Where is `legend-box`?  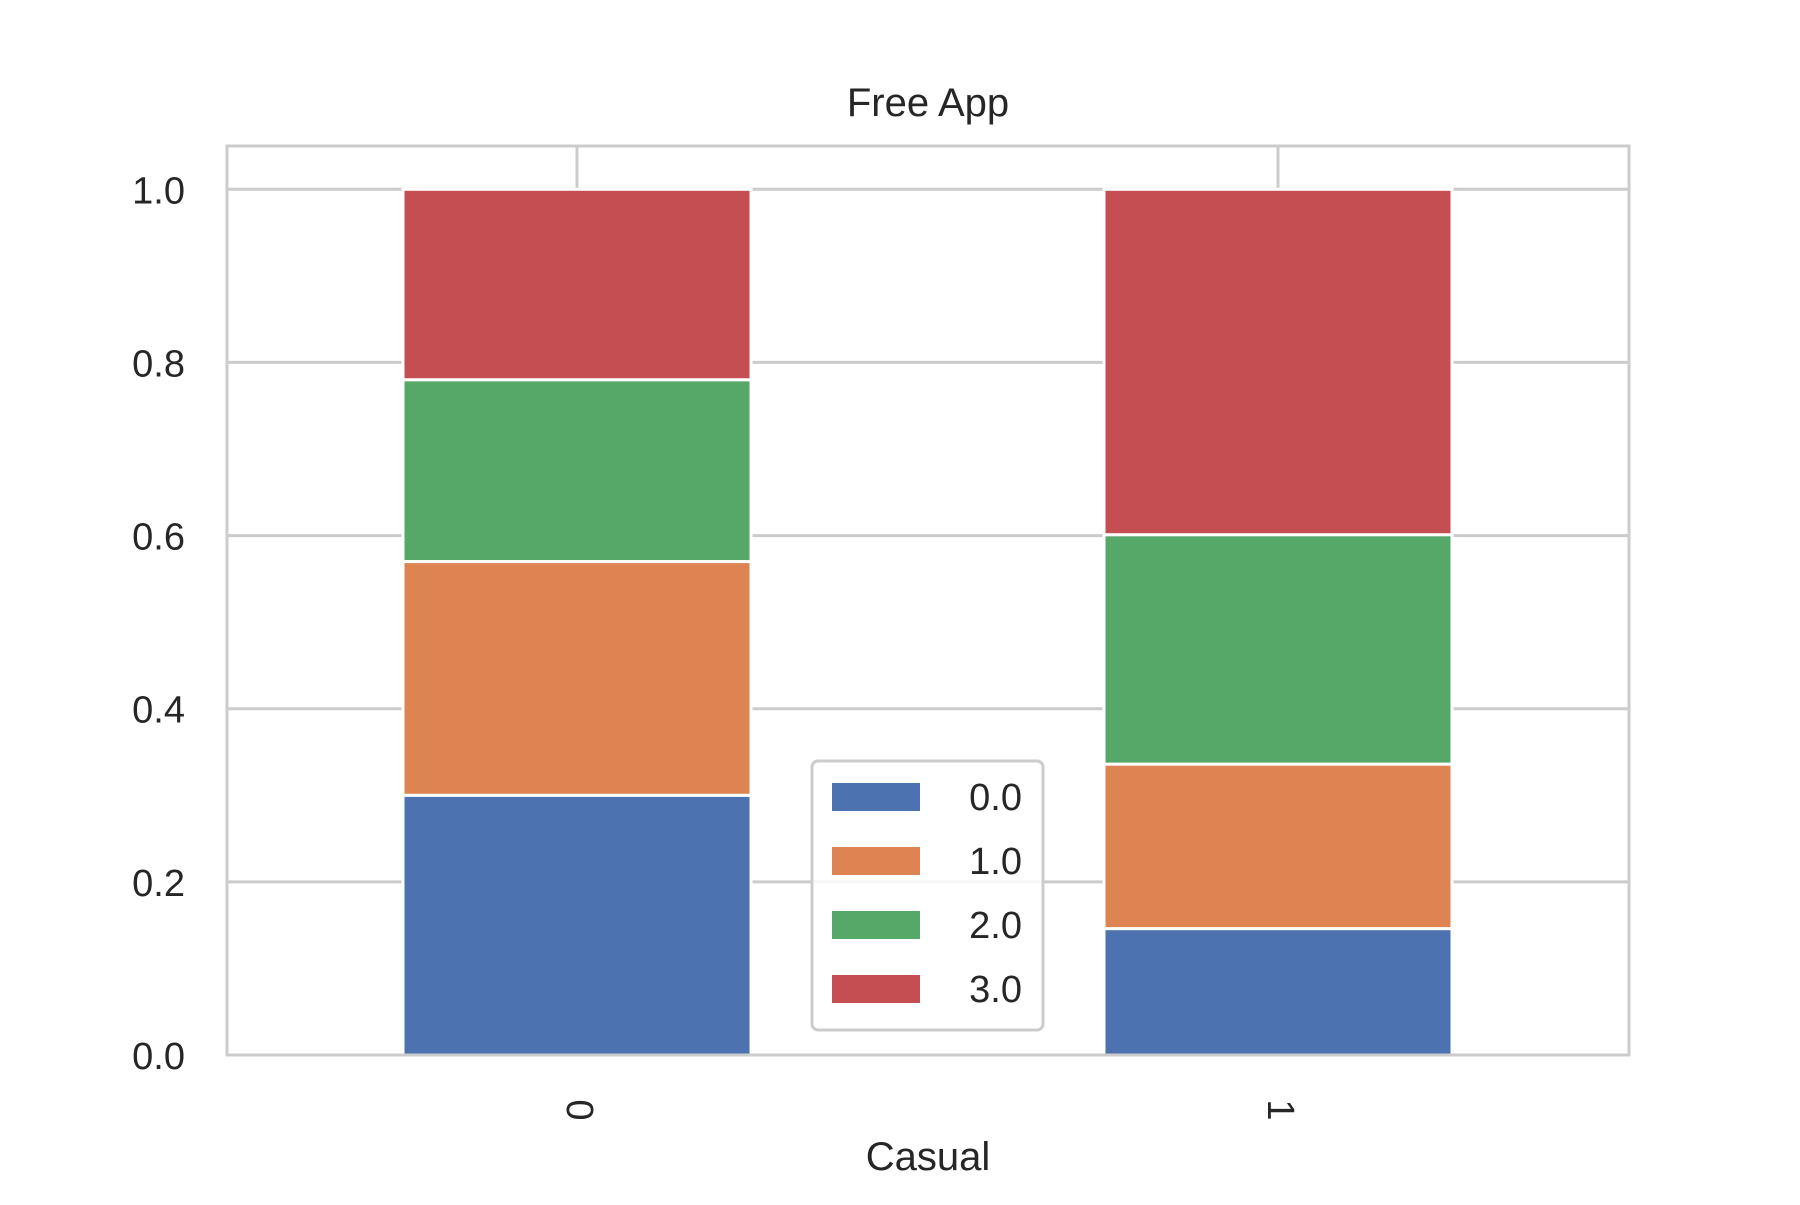 legend-box is located at coordinates (927, 895).